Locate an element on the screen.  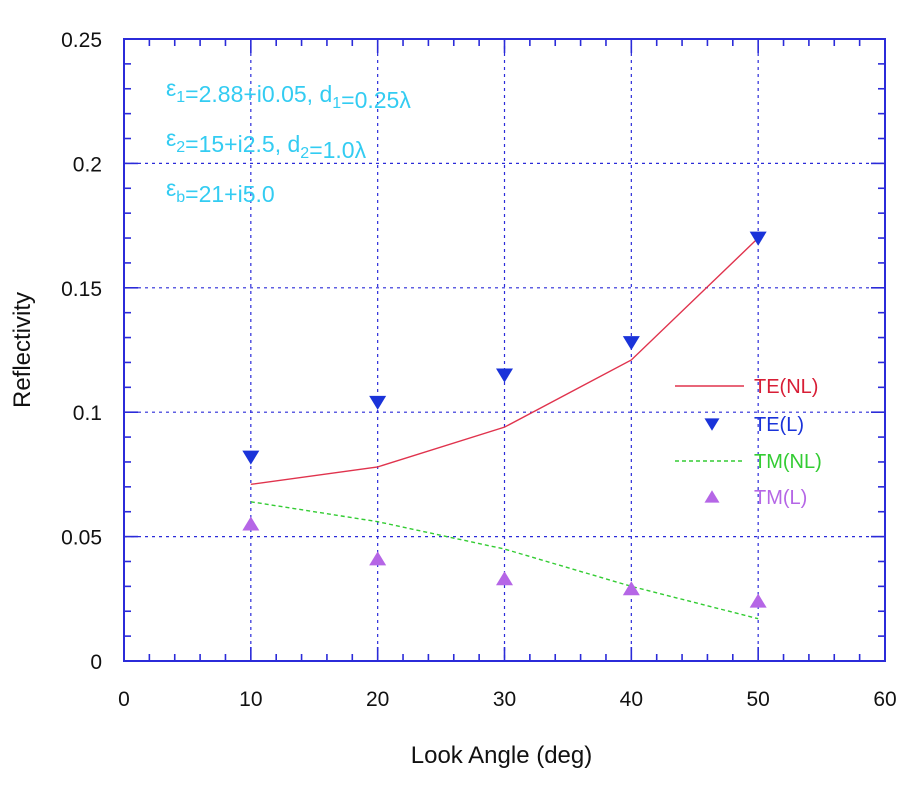
y-axis-title: Reflectivity is located at coordinates (22, 350).